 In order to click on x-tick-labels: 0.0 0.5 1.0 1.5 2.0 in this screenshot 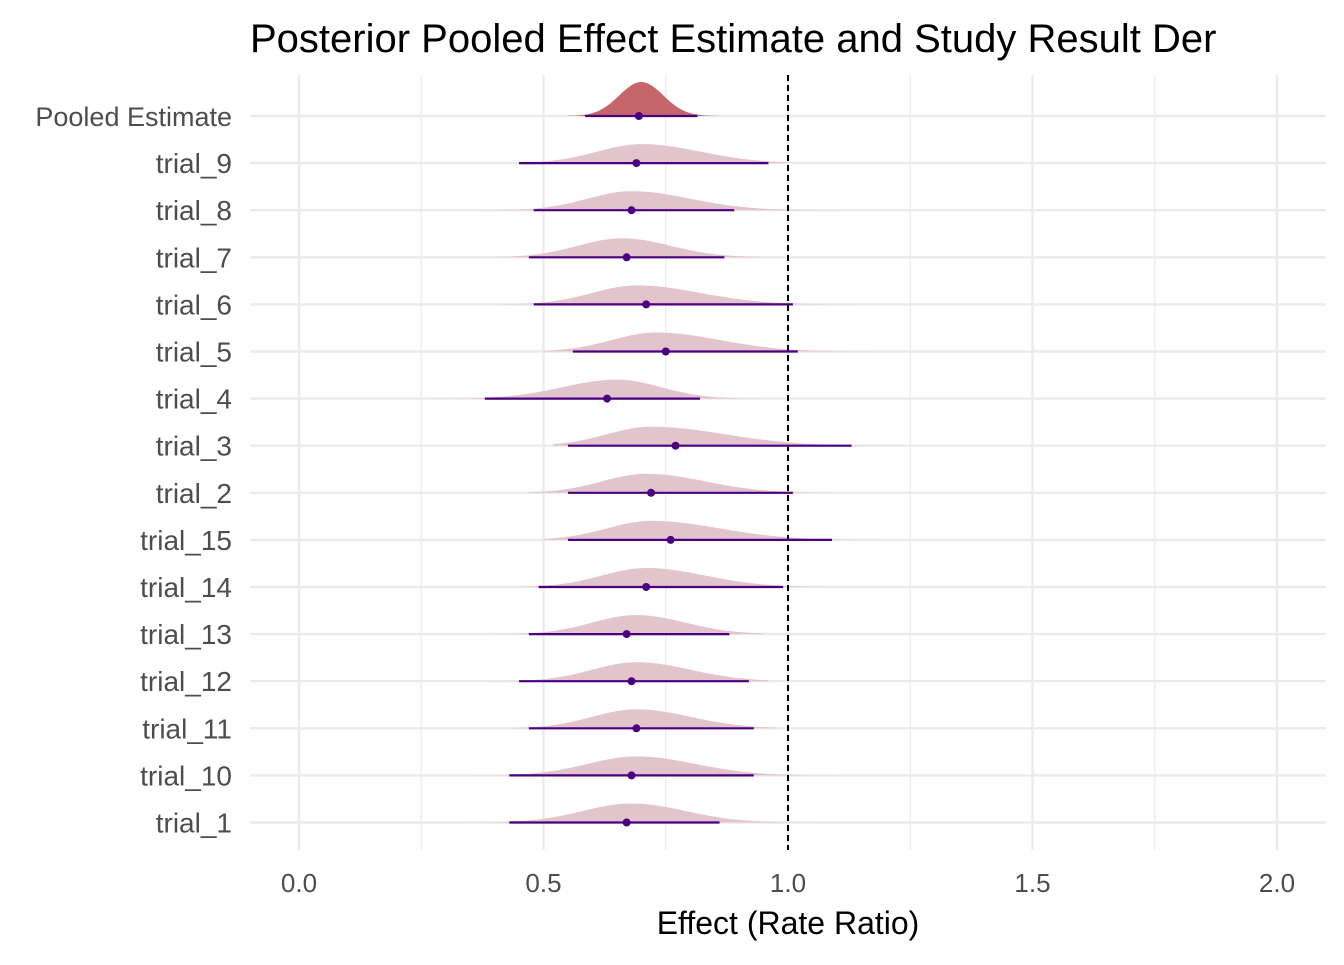, I will do `click(788, 883)`.